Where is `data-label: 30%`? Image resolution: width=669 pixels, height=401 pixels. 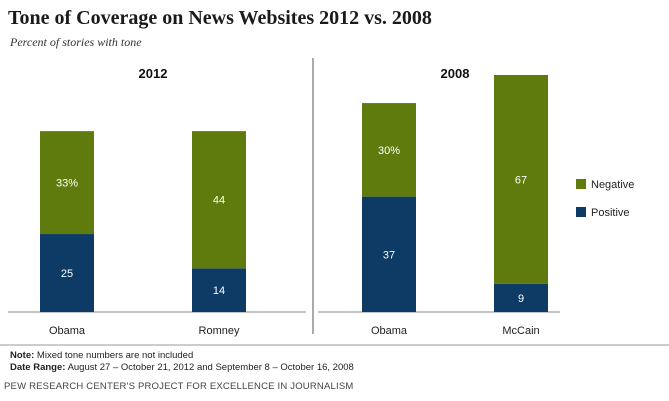
data-label: 30% is located at coordinates (389, 151).